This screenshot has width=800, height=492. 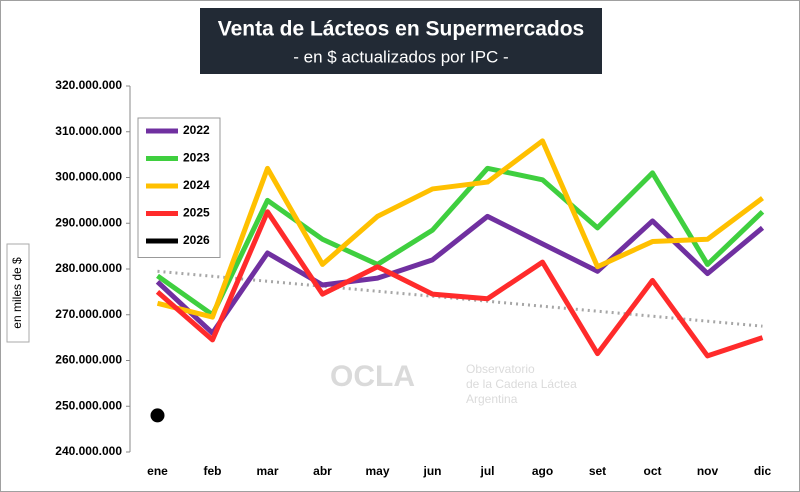 I want to click on y-tick-label: 240.000.000, so click(x=88, y=451).